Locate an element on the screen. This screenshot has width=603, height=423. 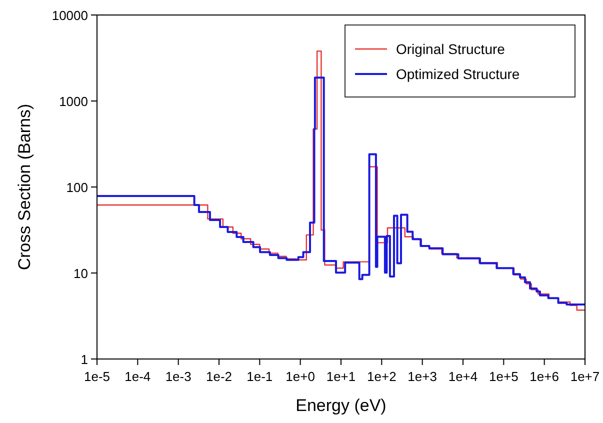
x-axis-title: Energy (eV) is located at coordinates (341, 405).